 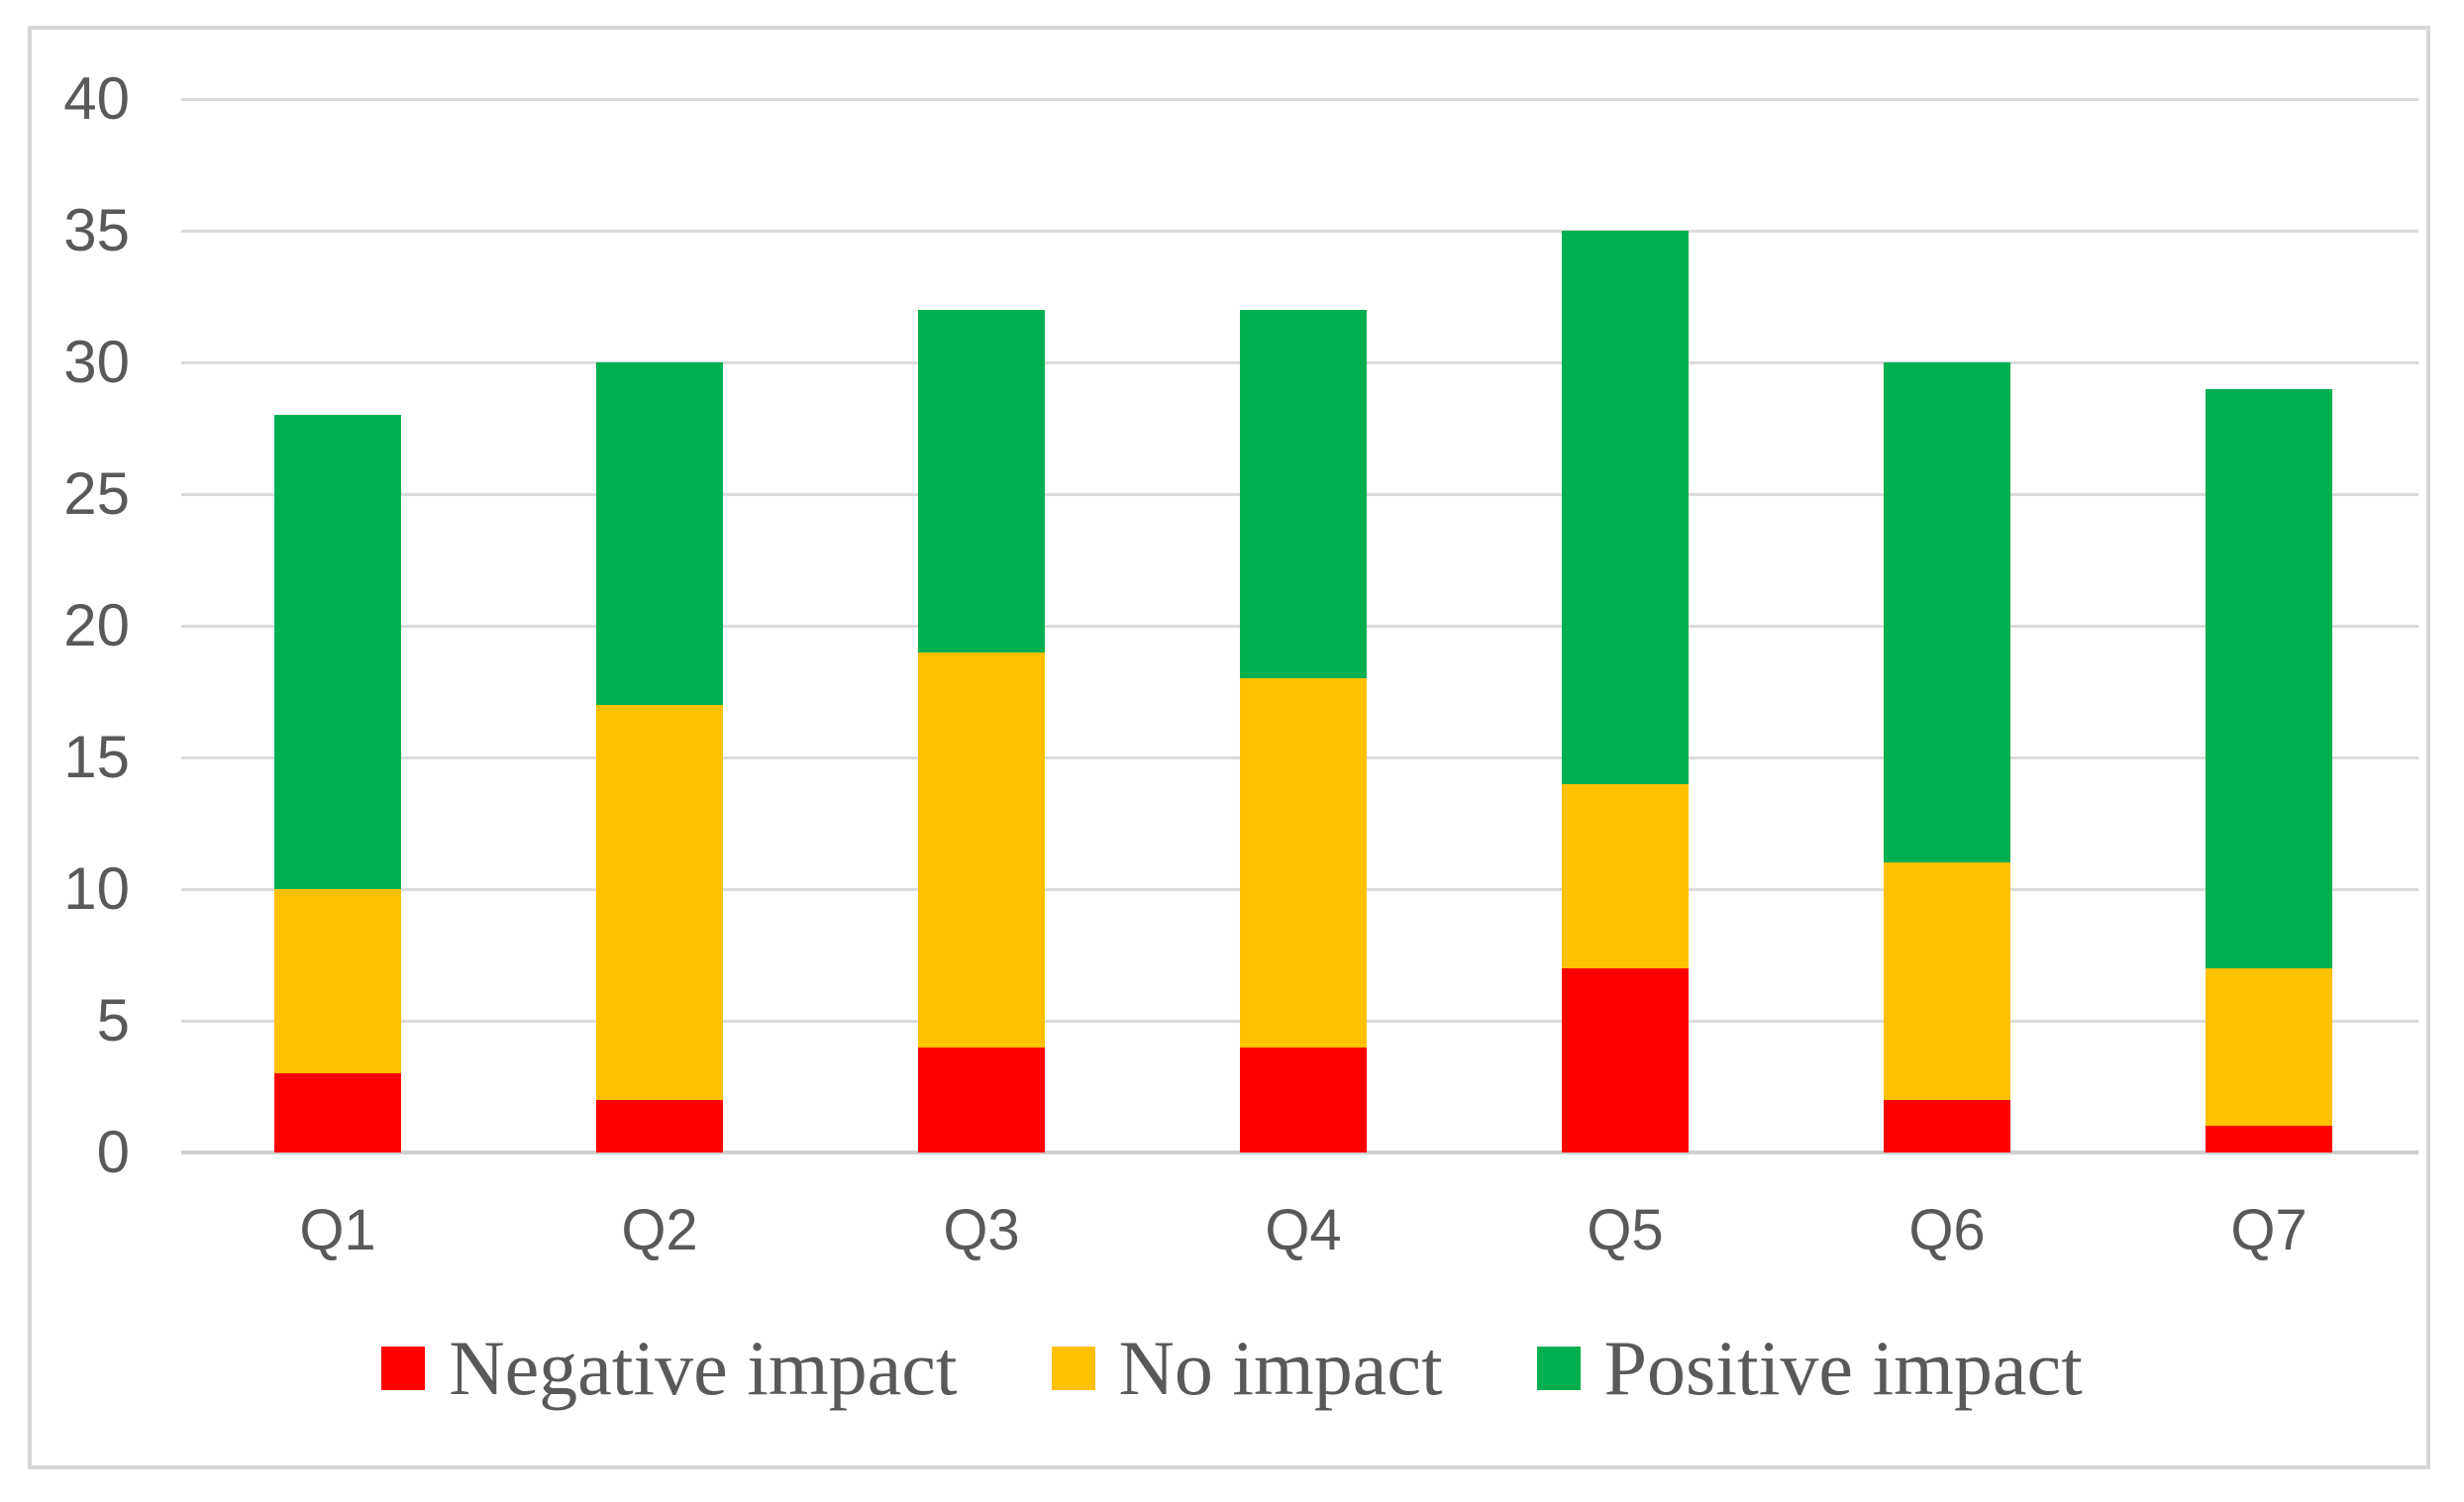 What do you see at coordinates (1626, 1059) in the screenshot?
I see `bar-segment-q5-negative-impact` at bounding box center [1626, 1059].